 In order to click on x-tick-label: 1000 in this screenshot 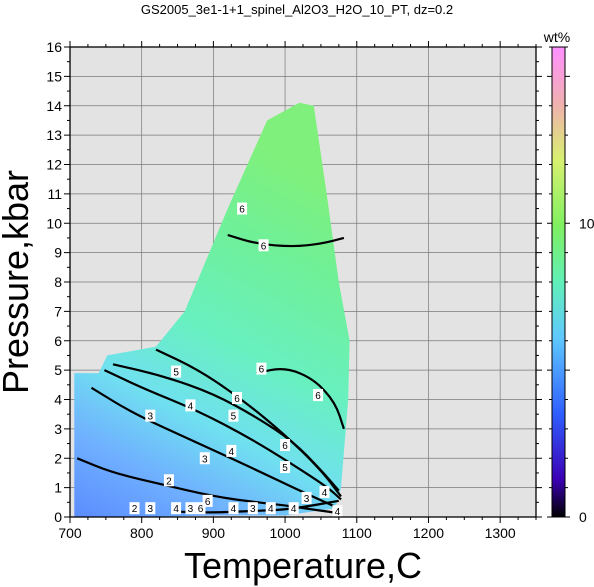, I will do `click(284, 533)`.